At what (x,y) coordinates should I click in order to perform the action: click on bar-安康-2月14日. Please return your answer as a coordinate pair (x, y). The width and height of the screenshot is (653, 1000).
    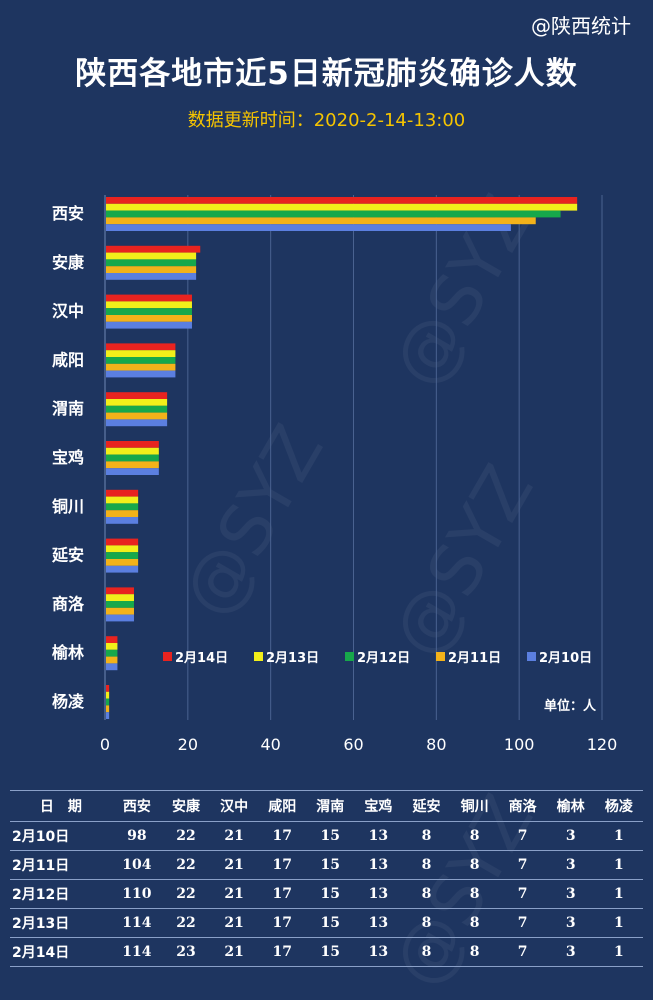
    Looking at the image, I should click on (153, 249).